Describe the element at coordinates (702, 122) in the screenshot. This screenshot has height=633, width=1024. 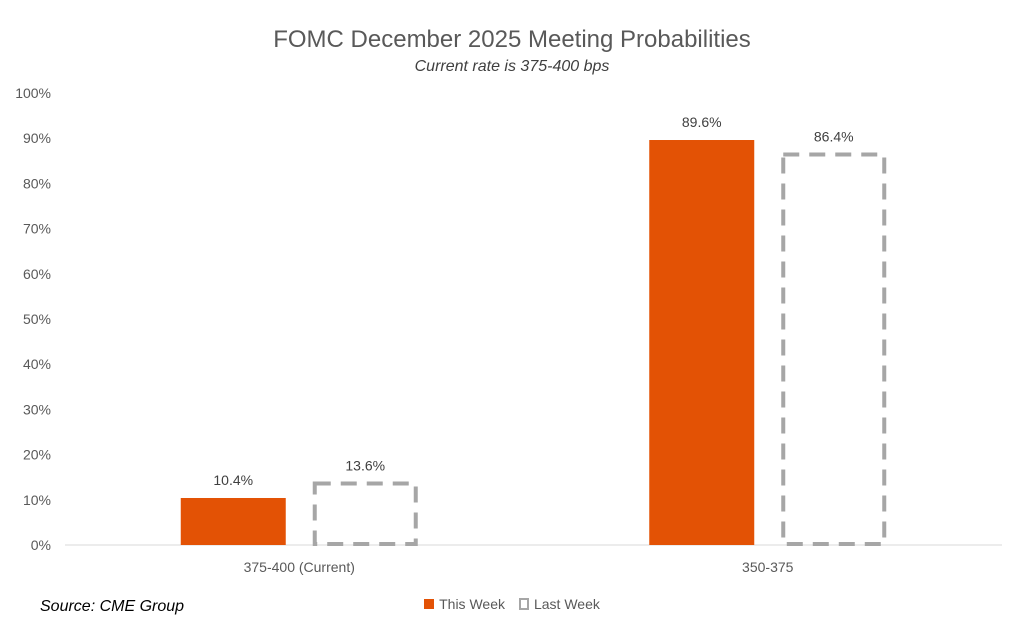
I see `data-label: 89.6%` at that location.